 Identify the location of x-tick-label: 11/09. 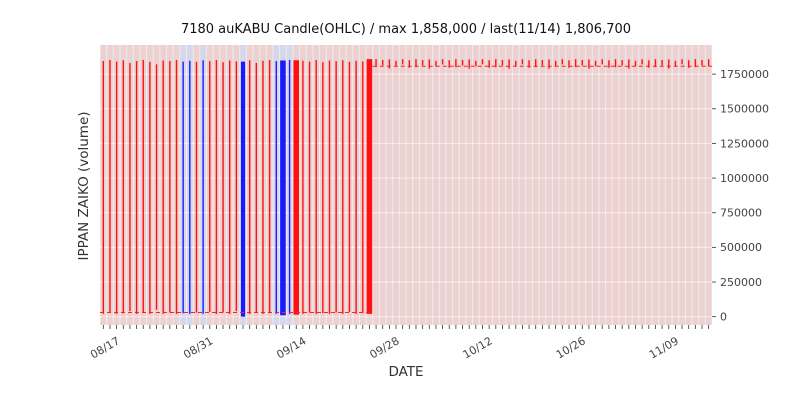
(664, 347).